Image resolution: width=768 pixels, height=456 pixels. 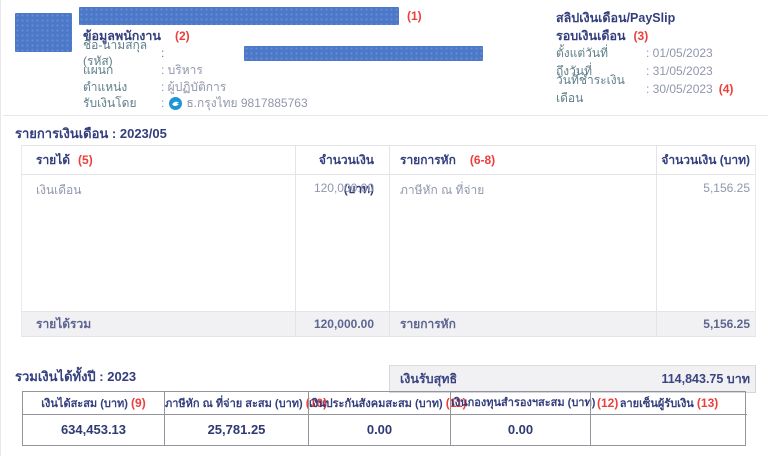 I want to click on employee-position-row: ตำแหน่ง : ผู้ปฏิบัติการ, so click(x=283, y=87).